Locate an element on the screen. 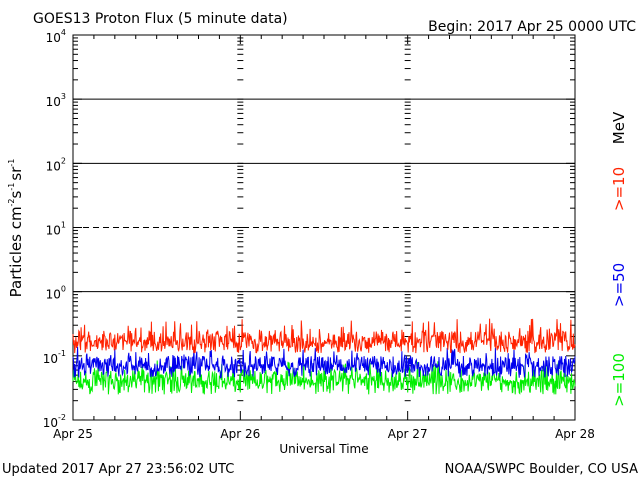 The height and width of the screenshot is (480, 640). series-line-10mev is located at coordinates (324, 336).